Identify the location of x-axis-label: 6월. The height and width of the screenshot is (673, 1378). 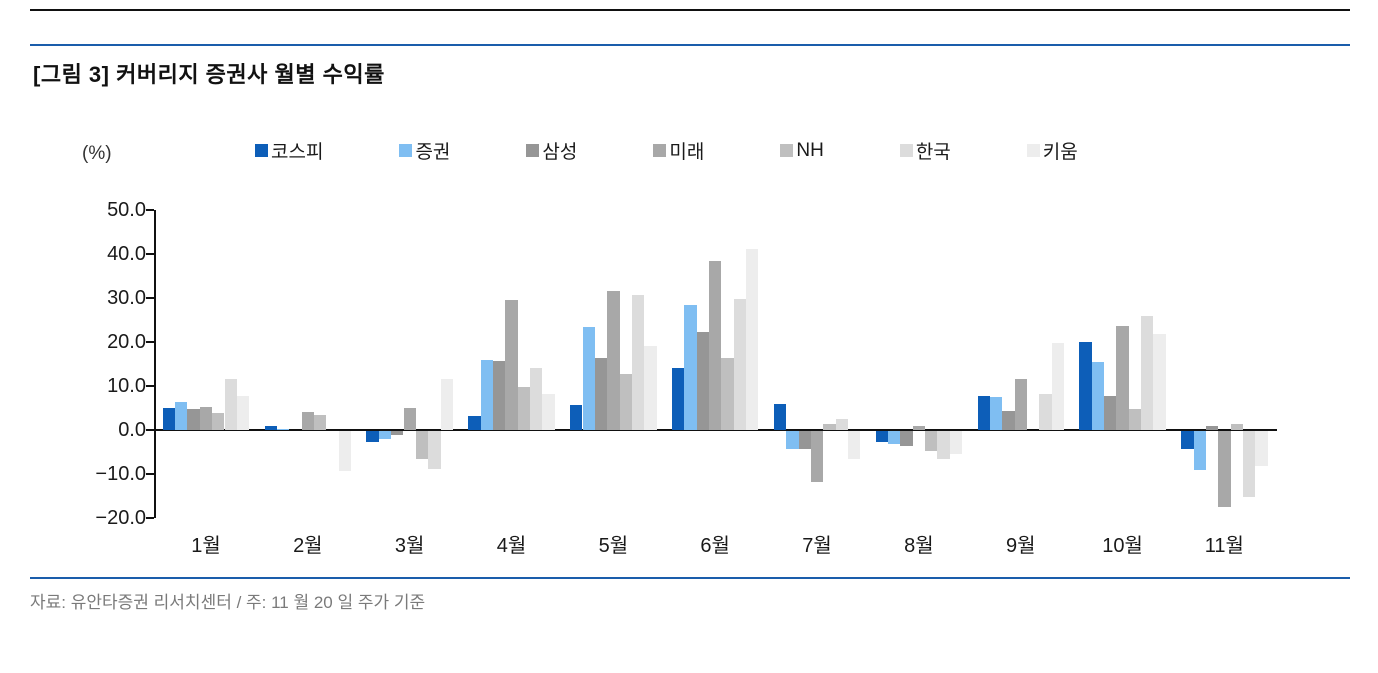
(715, 546).